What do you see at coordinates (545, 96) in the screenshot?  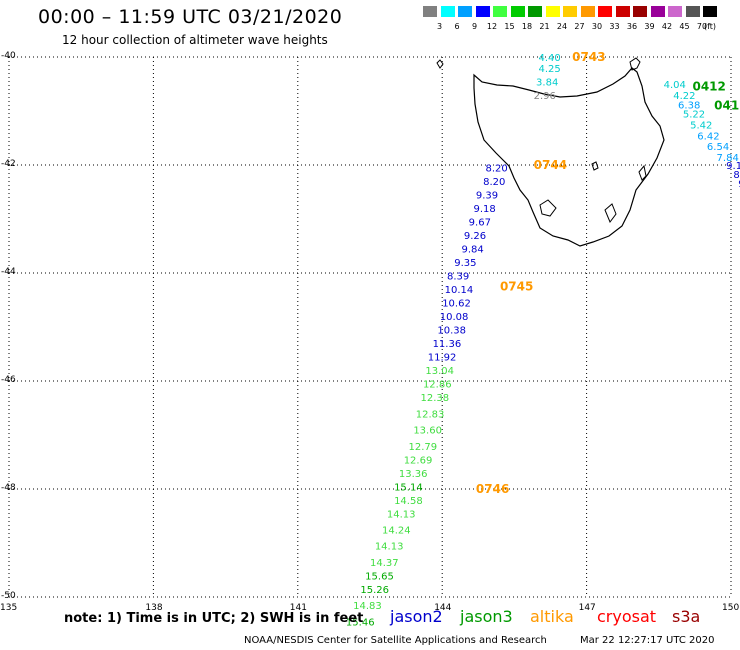 I see `swh-value-label: 2.96` at bounding box center [545, 96].